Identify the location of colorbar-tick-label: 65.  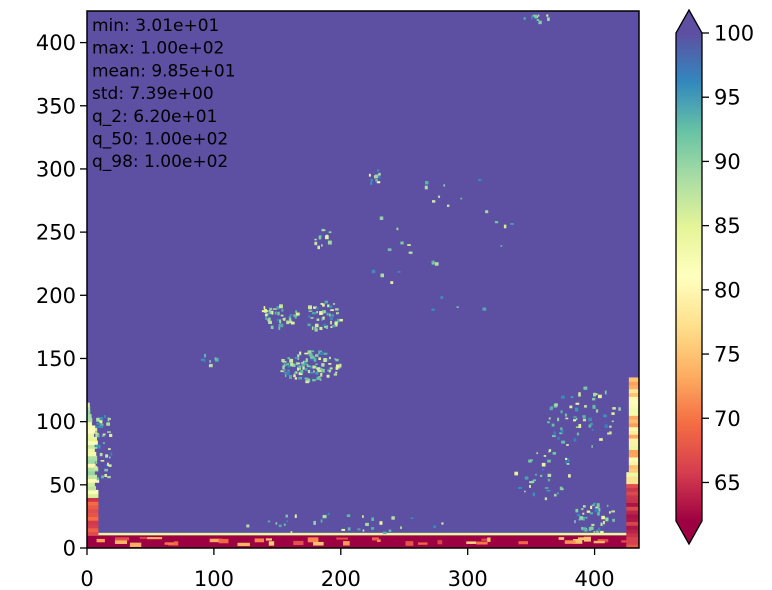
(727, 483).